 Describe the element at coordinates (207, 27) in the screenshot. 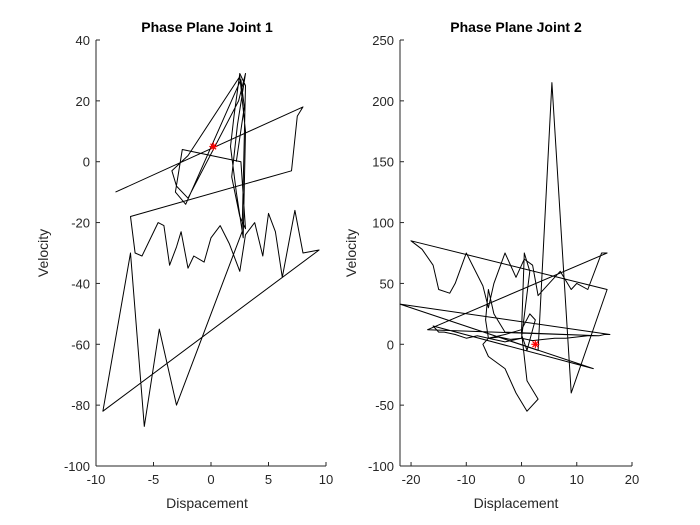

I see `chart-title-joint-1: Phase Plane Joint 1` at that location.